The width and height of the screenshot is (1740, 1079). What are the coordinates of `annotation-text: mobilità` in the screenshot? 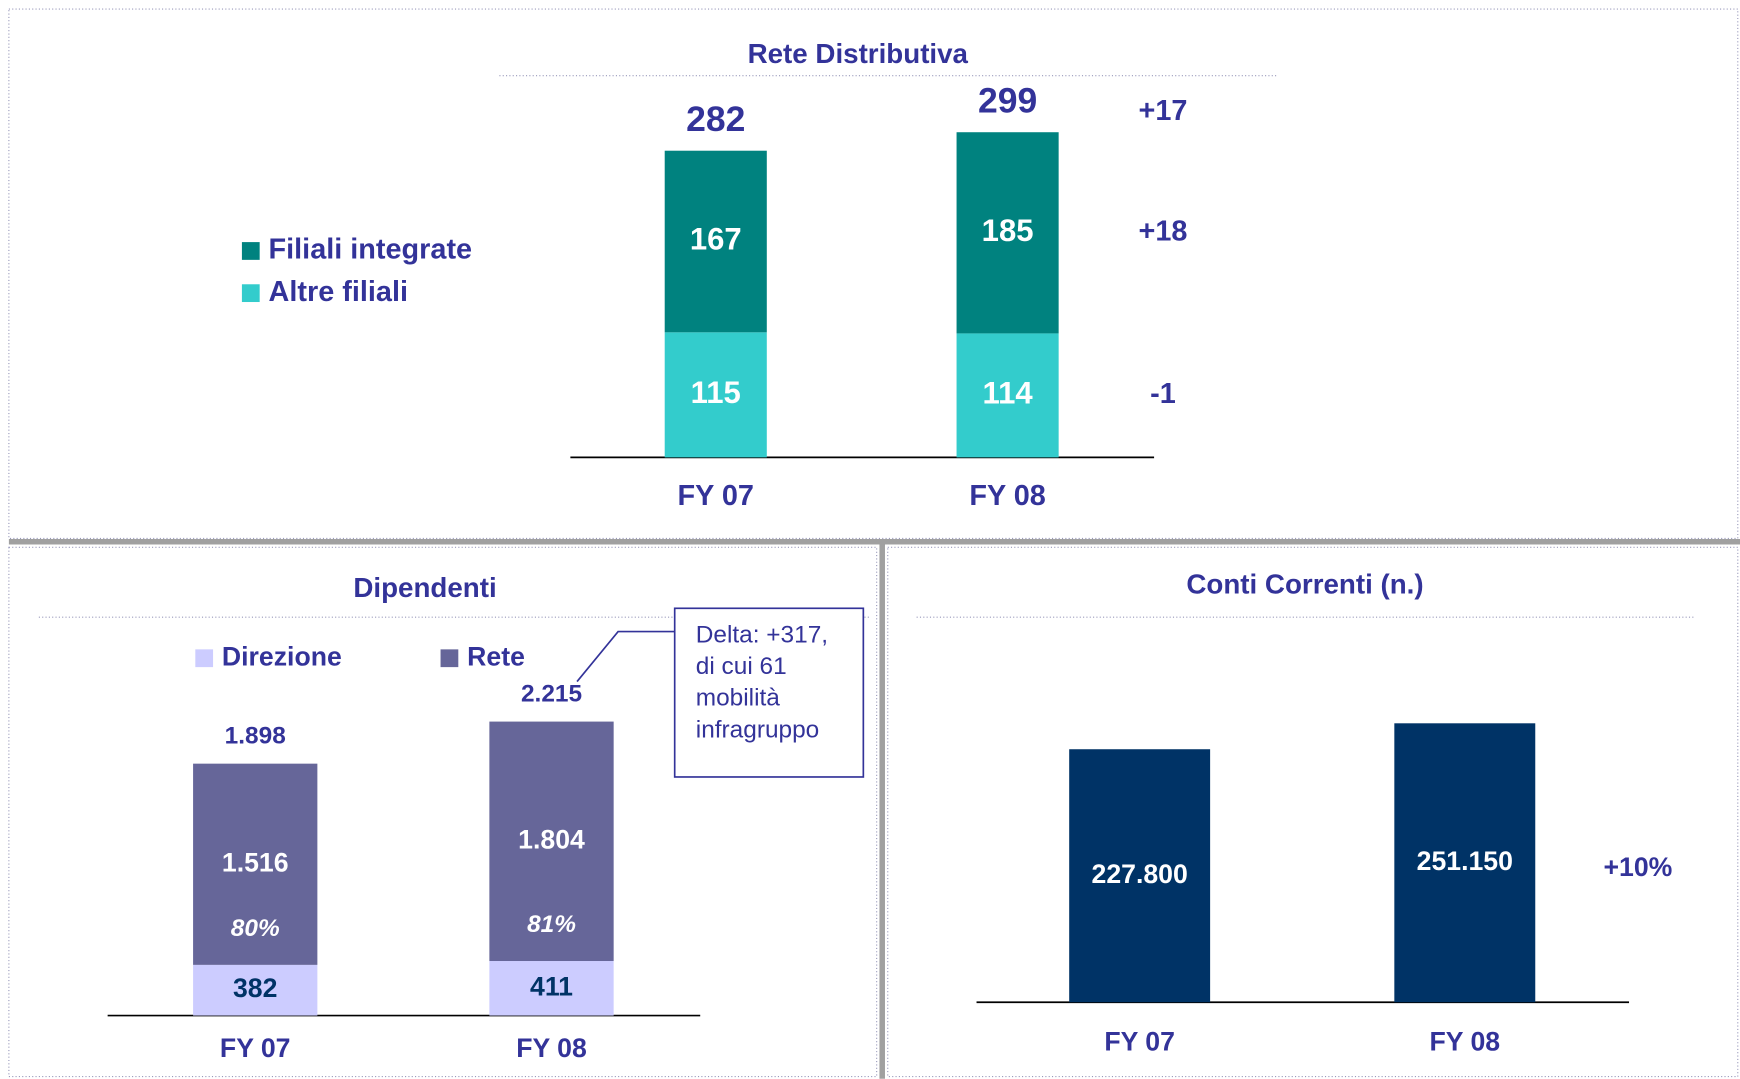 It's located at (738, 698).